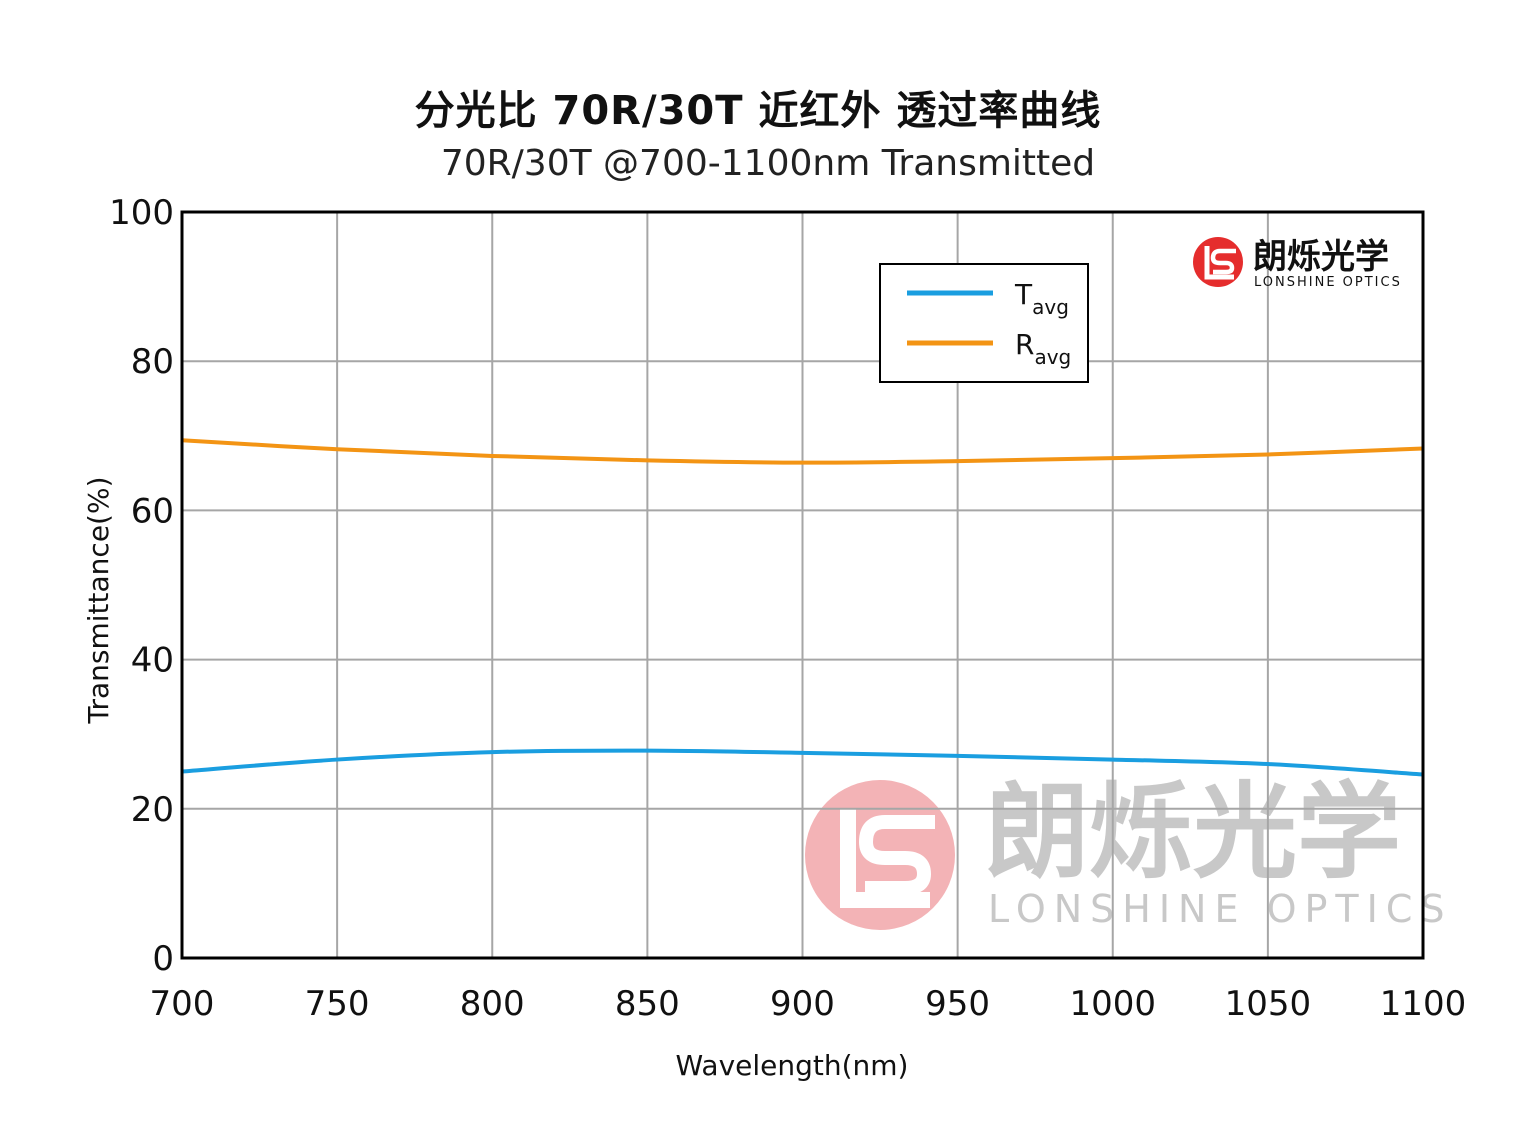  What do you see at coordinates (152, 362) in the screenshot?
I see `y-tick-80: 80` at bounding box center [152, 362].